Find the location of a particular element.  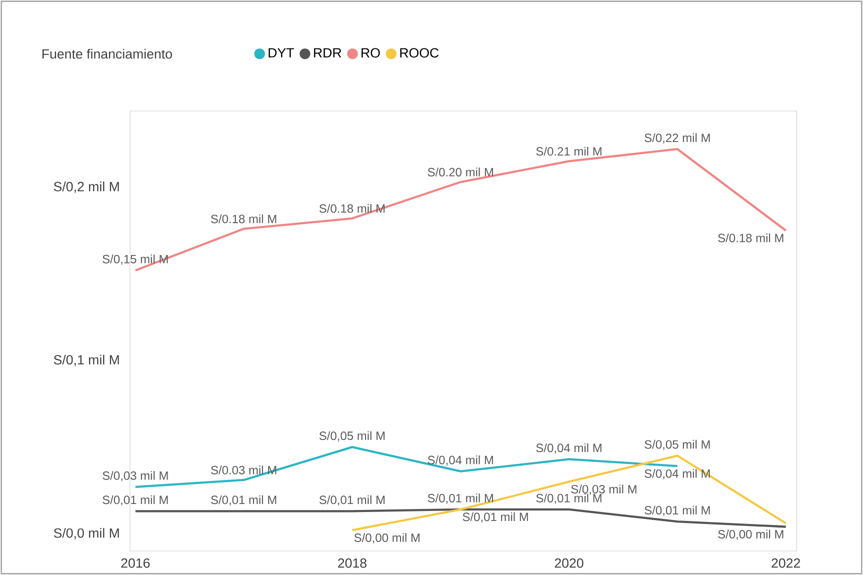

x-tick-label: 2018 is located at coordinates (352, 563).